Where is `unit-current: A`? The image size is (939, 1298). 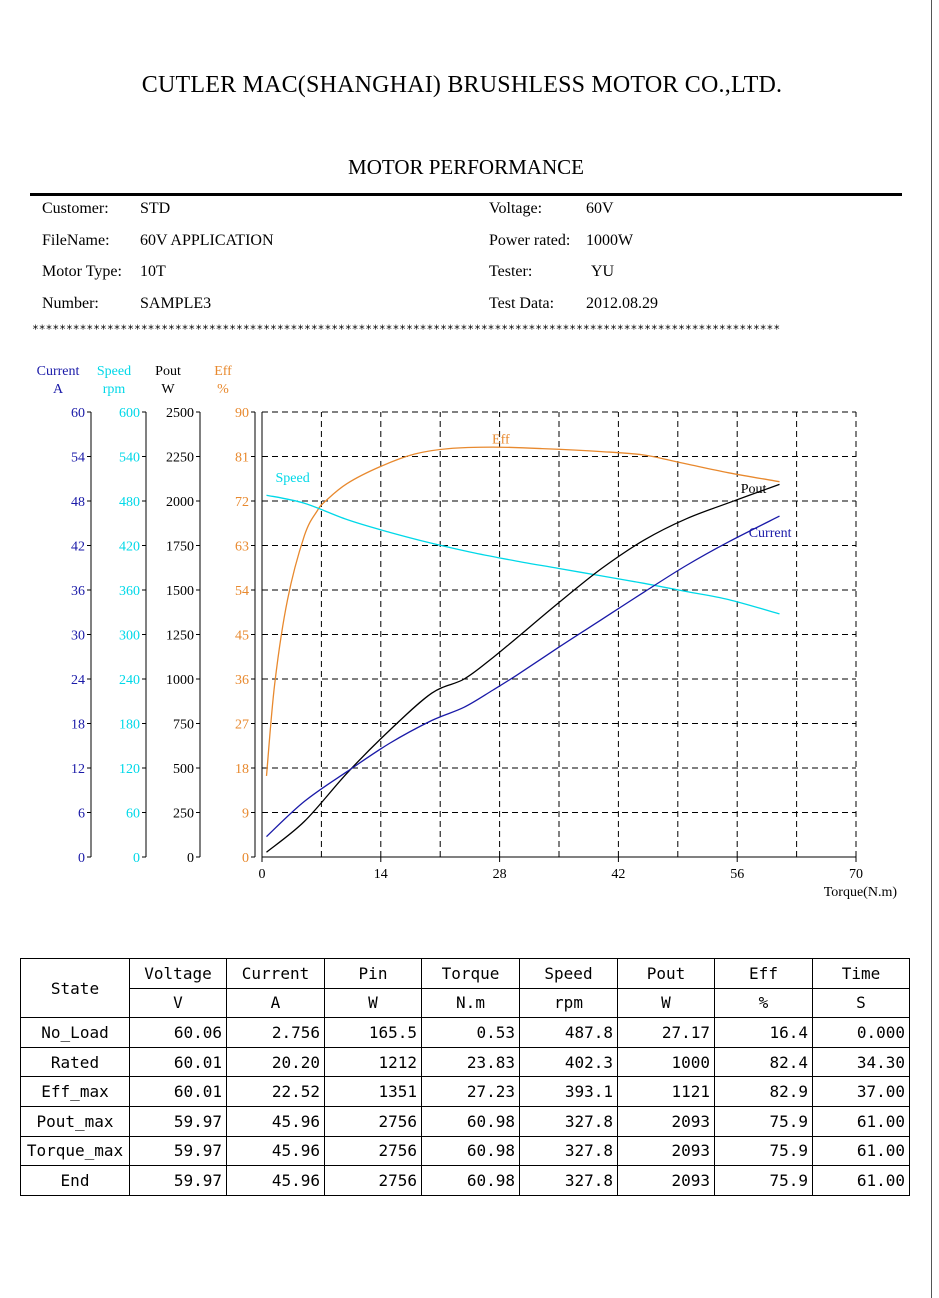
unit-current: A is located at coordinates (275, 1003).